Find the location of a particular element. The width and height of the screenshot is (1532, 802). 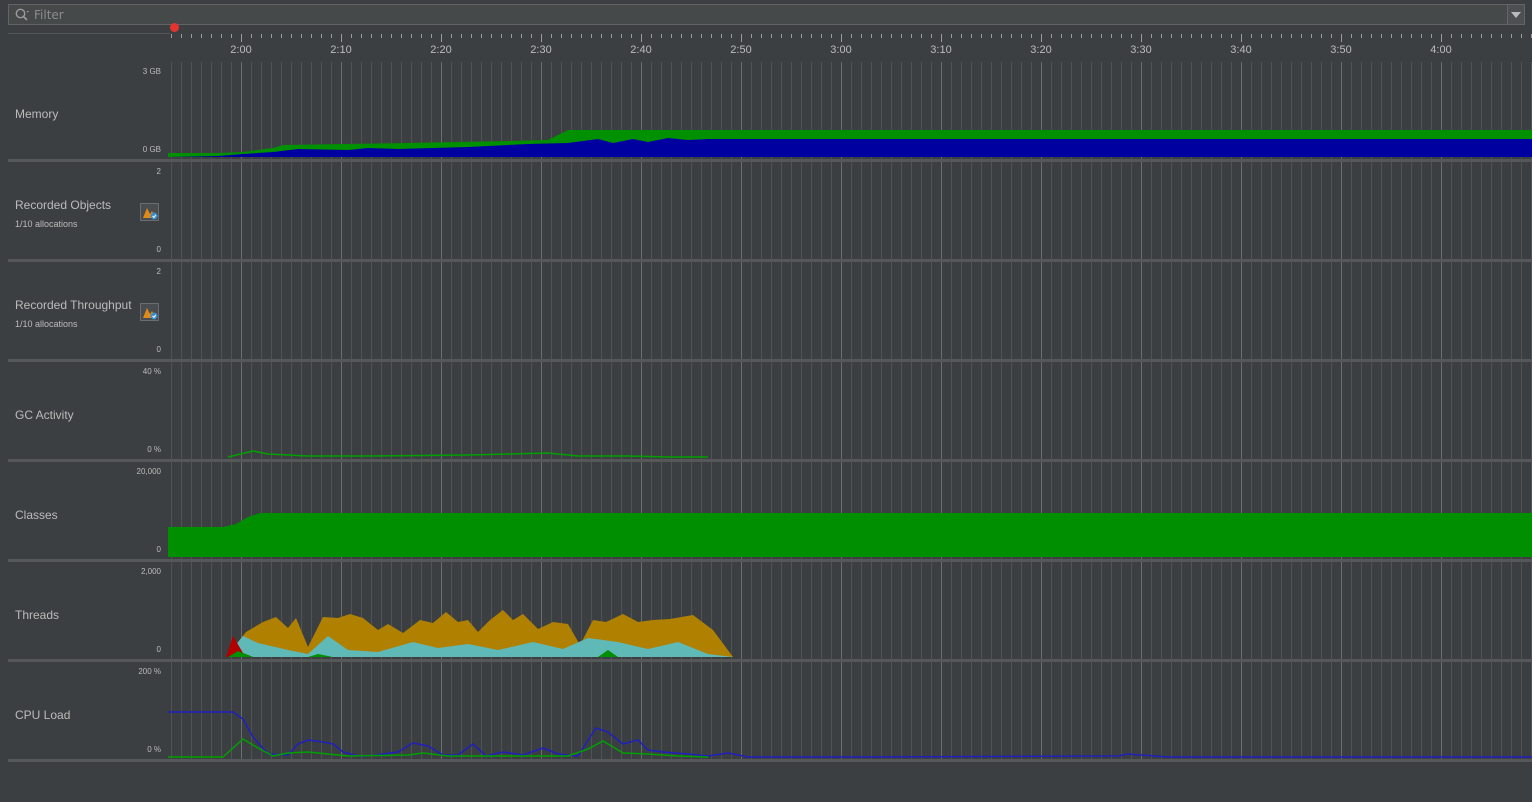

time-tick-label: 2:50 is located at coordinates (741, 50).